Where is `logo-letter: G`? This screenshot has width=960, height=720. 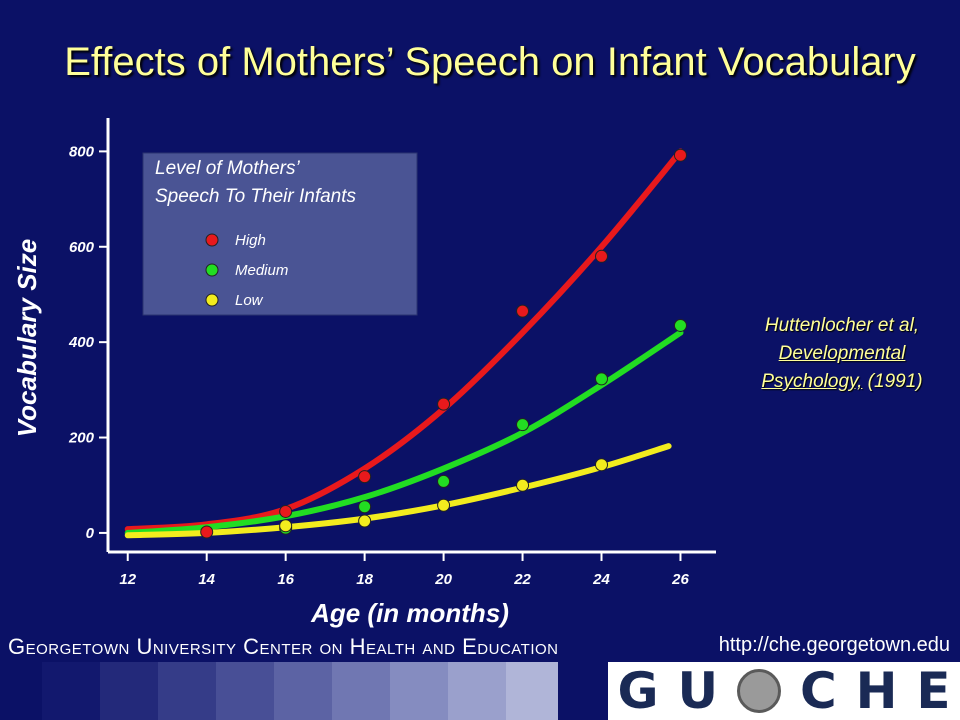
logo-letter: G is located at coordinates (638, 691).